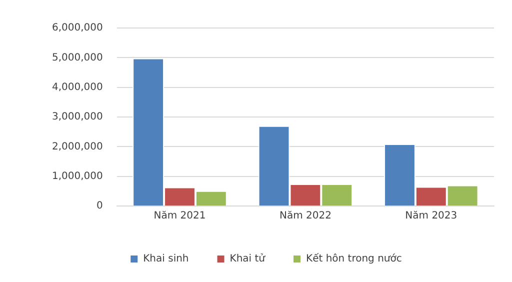 This screenshot has width=512, height=282. What do you see at coordinates (305, 216) in the screenshot?
I see `x-tick-label: Năm 2022` at bounding box center [305, 216].